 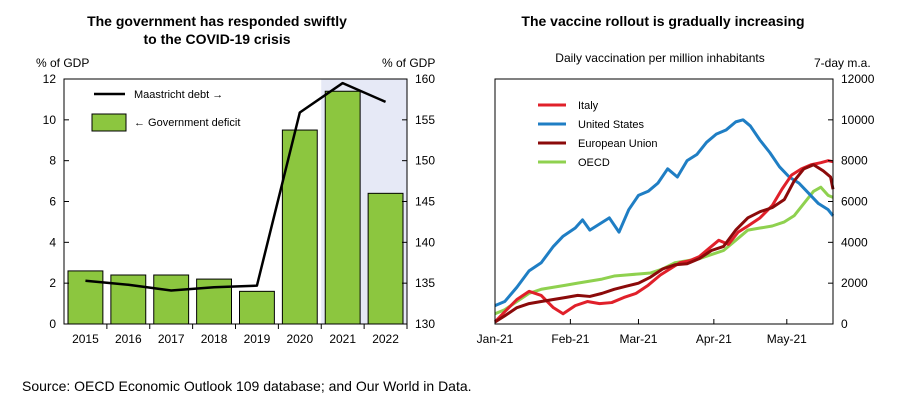 I want to click on vaccine-x-tick-label: Jan-21, so click(x=495, y=339).